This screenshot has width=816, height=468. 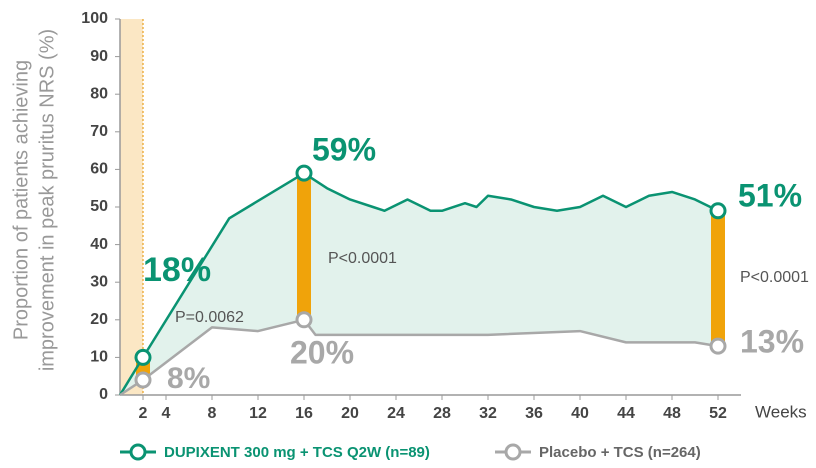 What do you see at coordinates (672, 413) in the screenshot?
I see `x-tick-label: 48` at bounding box center [672, 413].